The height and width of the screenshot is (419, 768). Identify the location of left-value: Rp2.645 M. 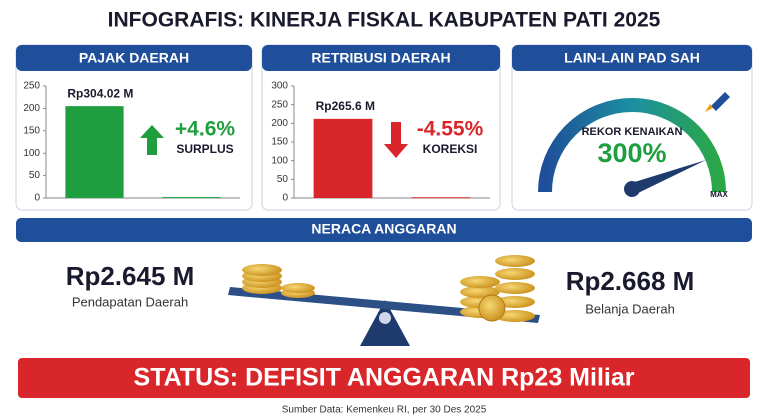
(130, 276).